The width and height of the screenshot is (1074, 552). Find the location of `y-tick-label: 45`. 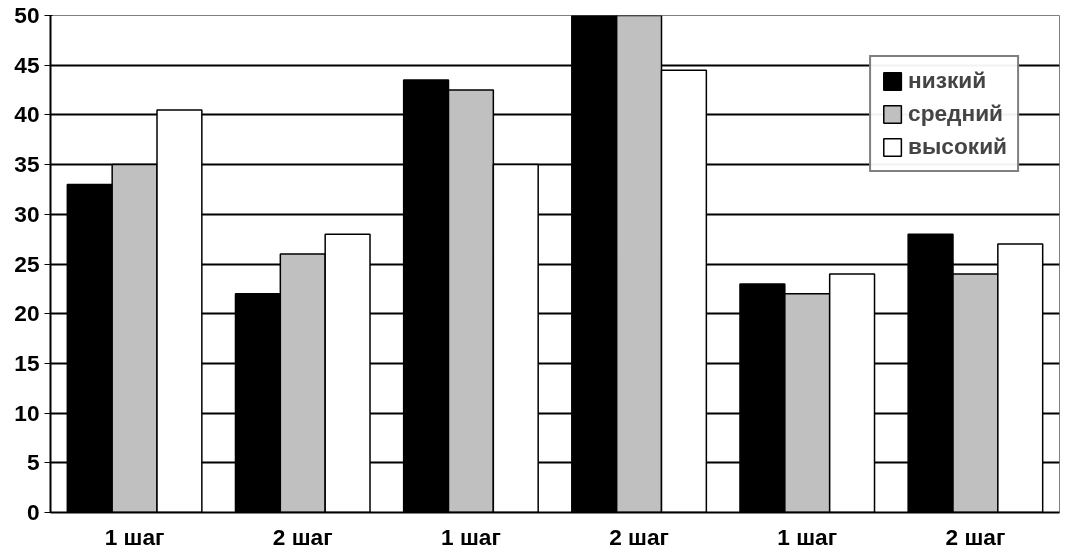

y-tick-label: 45 is located at coordinates (27, 64).